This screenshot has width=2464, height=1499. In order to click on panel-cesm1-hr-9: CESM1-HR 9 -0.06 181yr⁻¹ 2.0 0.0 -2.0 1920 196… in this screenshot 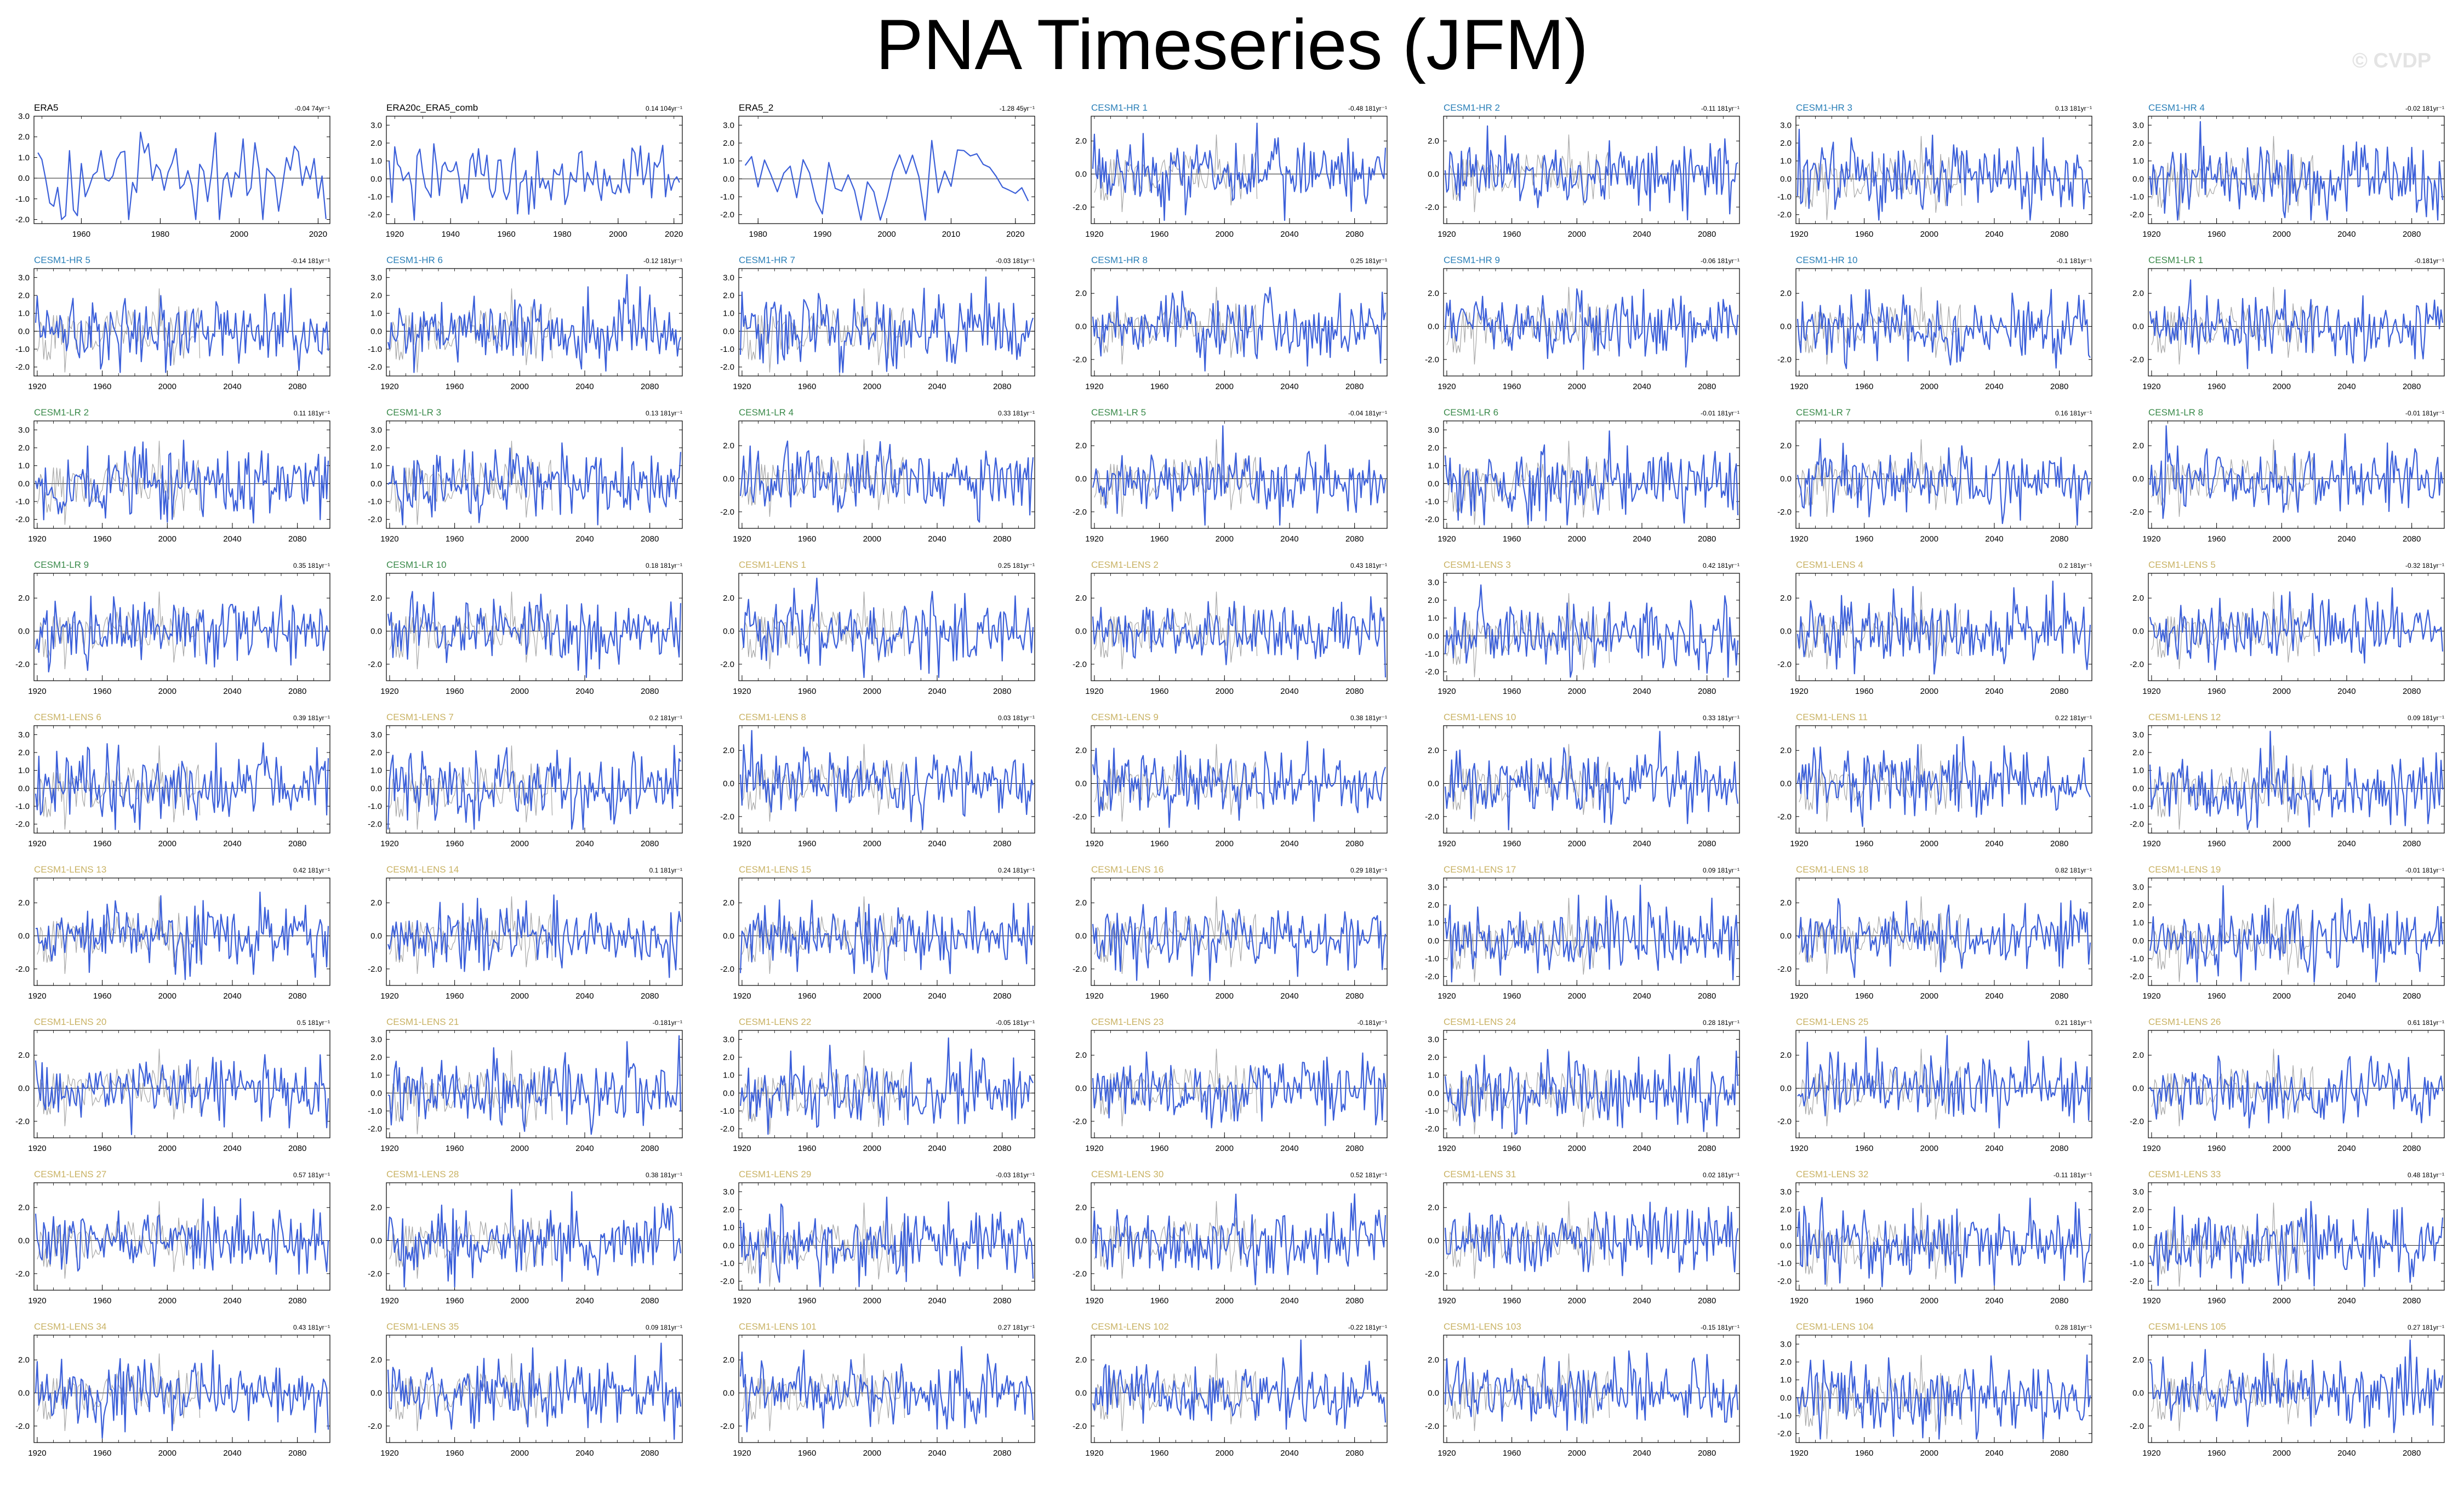, I will do `click(1582, 323)`.